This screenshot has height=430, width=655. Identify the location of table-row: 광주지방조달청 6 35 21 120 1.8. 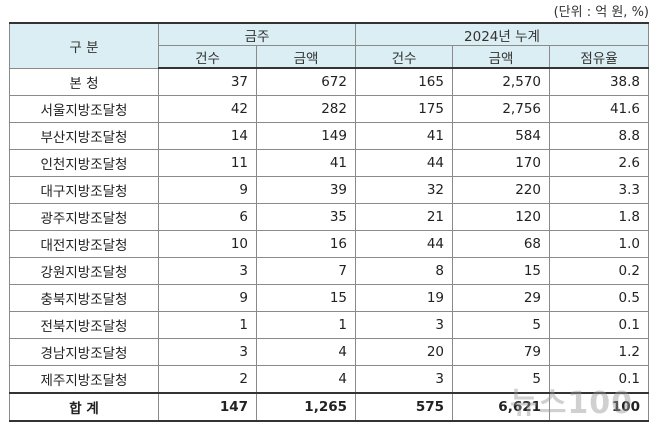
(329, 217).